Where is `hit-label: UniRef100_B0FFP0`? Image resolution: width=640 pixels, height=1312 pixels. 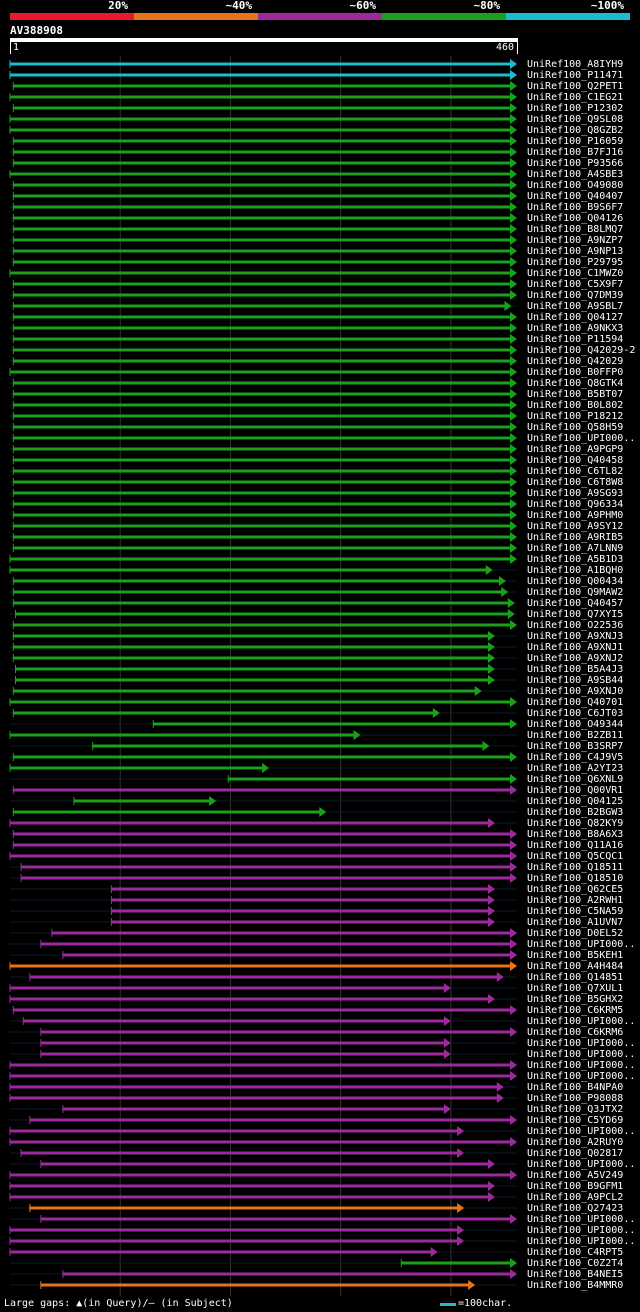
hit-label: UniRef100_B0FFP0 is located at coordinates (575, 372).